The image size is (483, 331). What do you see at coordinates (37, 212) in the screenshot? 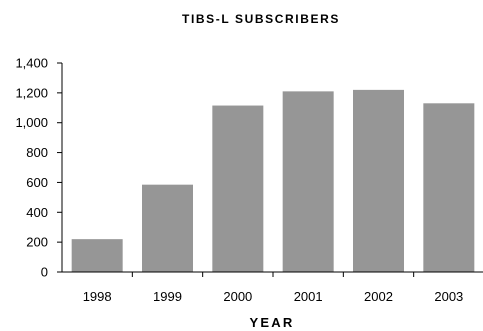
I see `y-tick-label: 400` at bounding box center [37, 212].